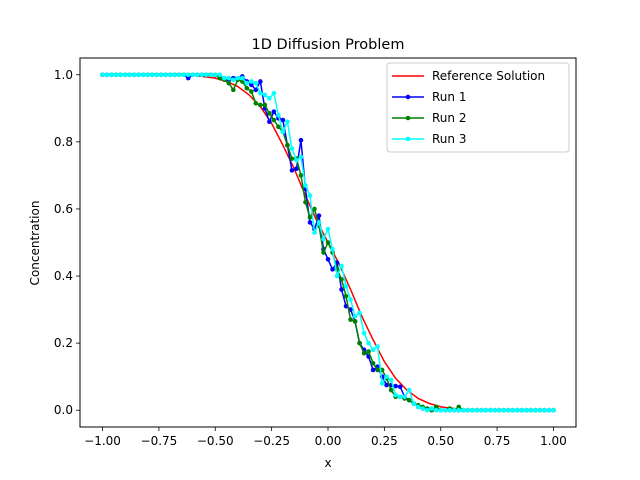 The width and height of the screenshot is (640, 480). I want to click on x-axis-ticks: −1.00 −0.75 −0.50 −0.25 0.00 0.25 0.50 0.75 1.00, so click(325, 437).